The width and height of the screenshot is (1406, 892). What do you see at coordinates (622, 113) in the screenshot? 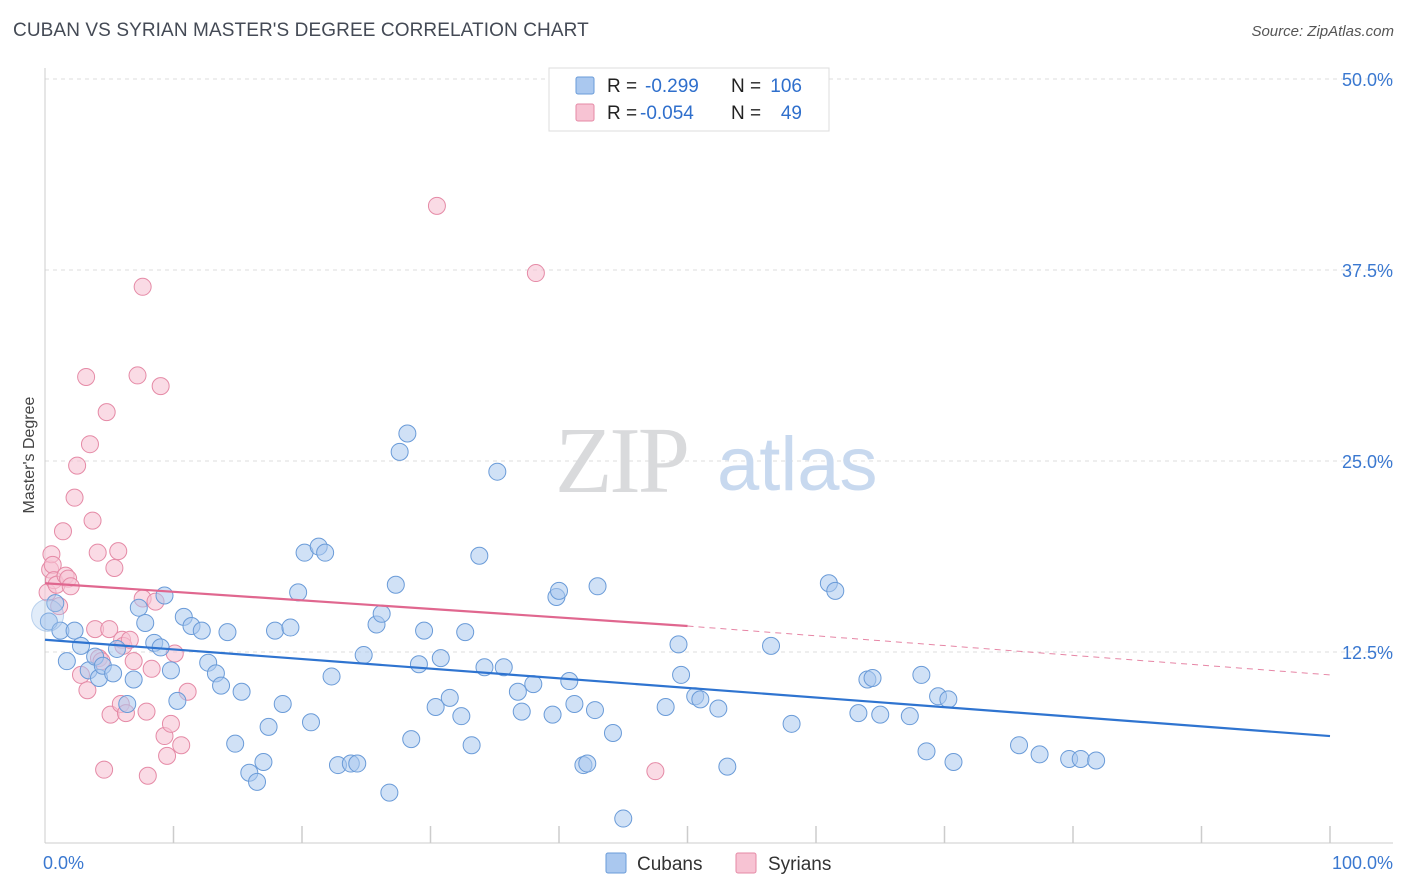
I see `legend-r-label-syrians: R =` at bounding box center [622, 113].